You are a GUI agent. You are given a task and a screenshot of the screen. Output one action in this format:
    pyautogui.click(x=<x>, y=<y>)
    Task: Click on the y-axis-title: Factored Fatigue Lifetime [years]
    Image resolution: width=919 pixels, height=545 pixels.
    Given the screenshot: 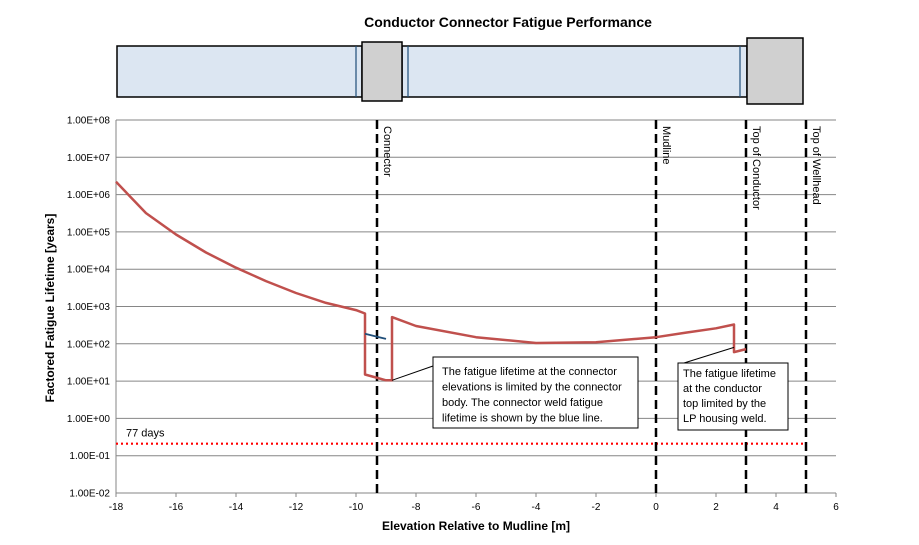 What is the action you would take?
    pyautogui.click(x=50, y=308)
    